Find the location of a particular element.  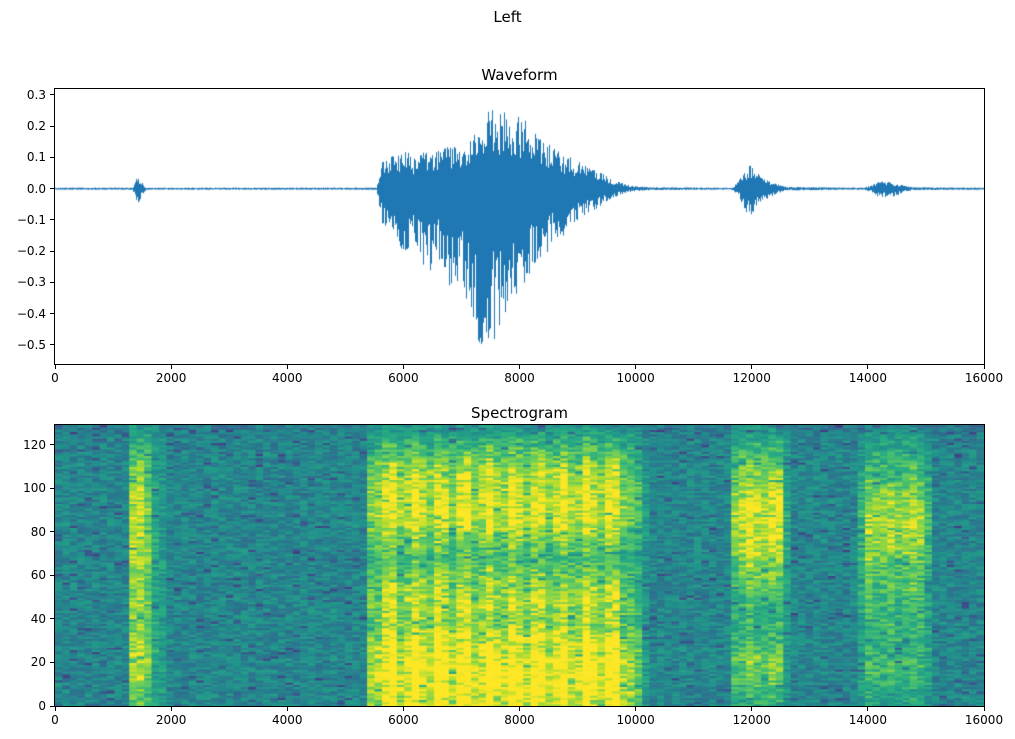

y-tick-label: 0.3 is located at coordinates (36, 94).